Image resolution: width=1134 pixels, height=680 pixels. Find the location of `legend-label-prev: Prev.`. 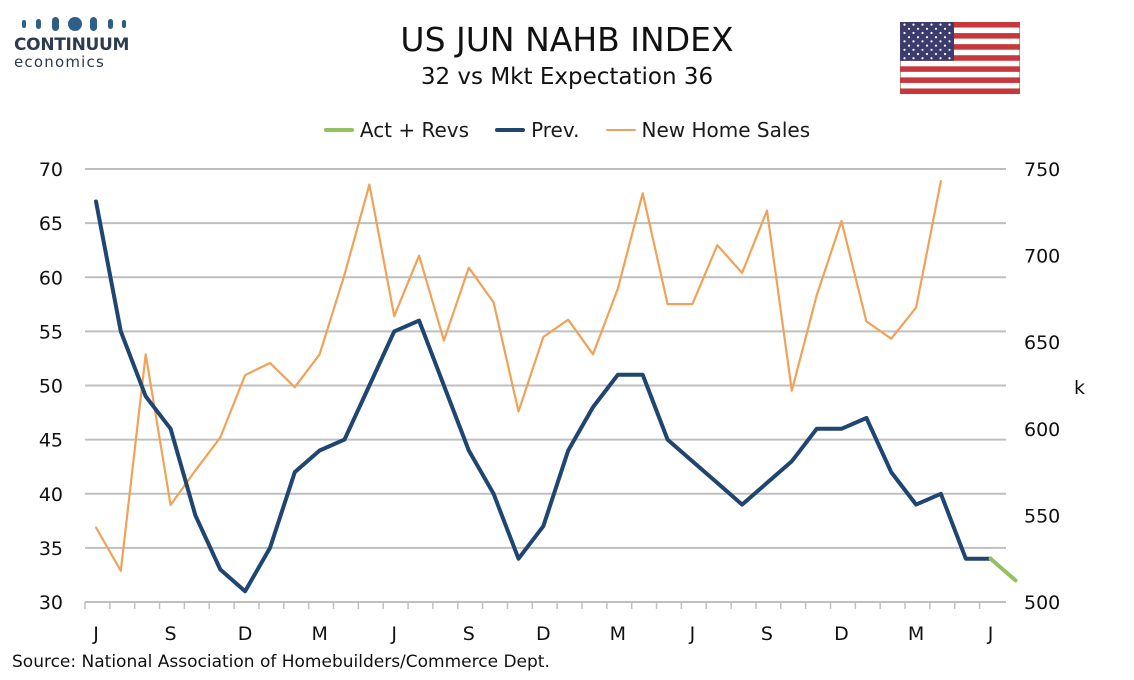

legend-label-prev: Prev. is located at coordinates (555, 130).